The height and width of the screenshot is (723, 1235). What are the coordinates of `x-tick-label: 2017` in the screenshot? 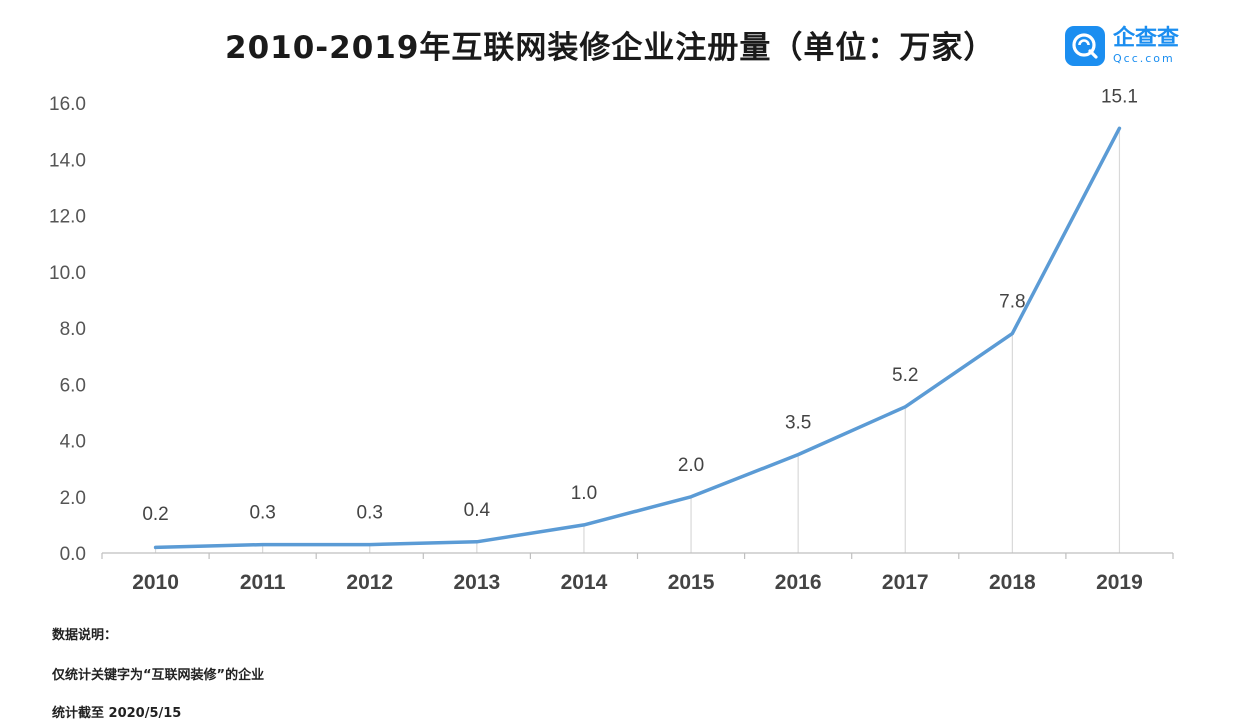 It's located at (905, 582).